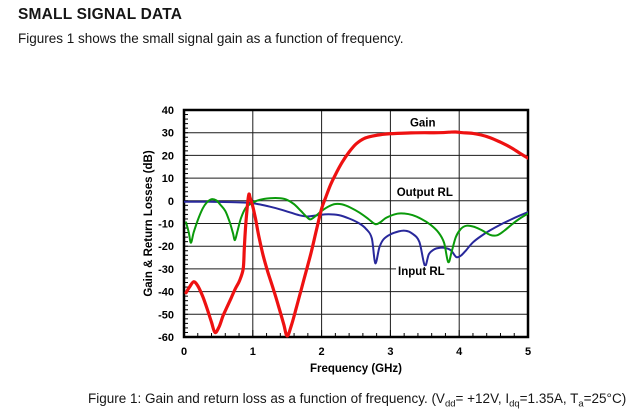 This screenshot has height=415, width=637. Describe the element at coordinates (149, 223) in the screenshot. I see `y-axis-title: Gain & Return Losses (dB)` at that location.